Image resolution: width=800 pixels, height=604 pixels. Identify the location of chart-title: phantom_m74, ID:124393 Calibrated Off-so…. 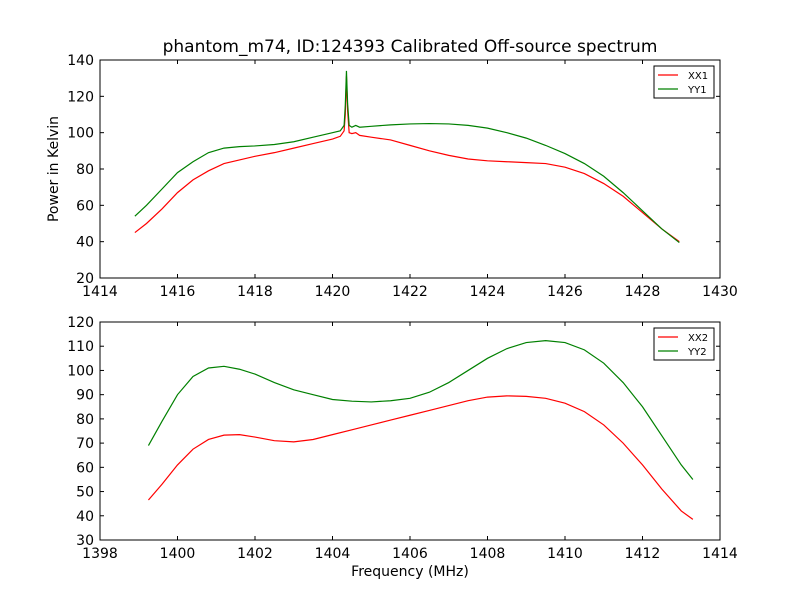
(410, 47).